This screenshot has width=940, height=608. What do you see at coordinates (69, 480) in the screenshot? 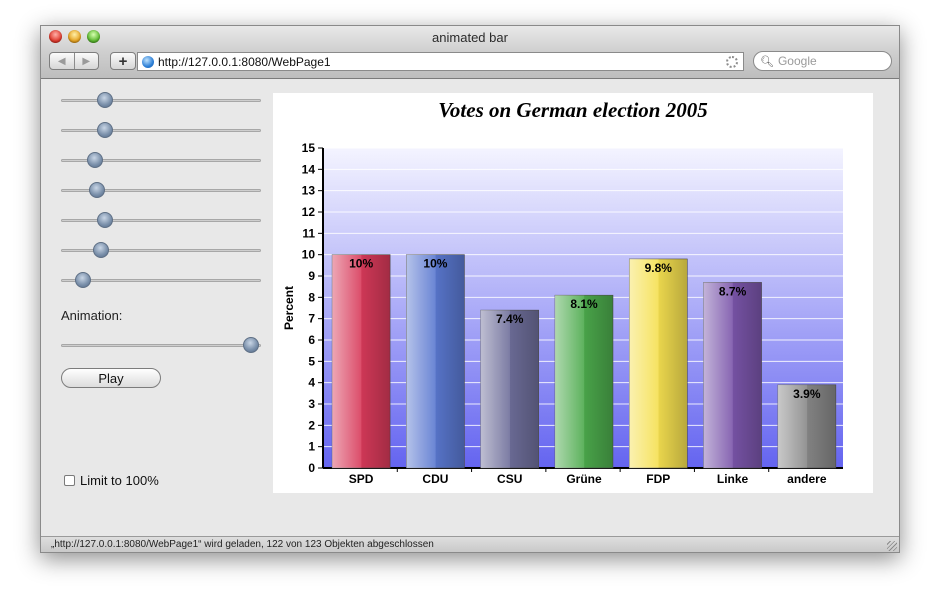
I see `limit-checkbox` at bounding box center [69, 480].